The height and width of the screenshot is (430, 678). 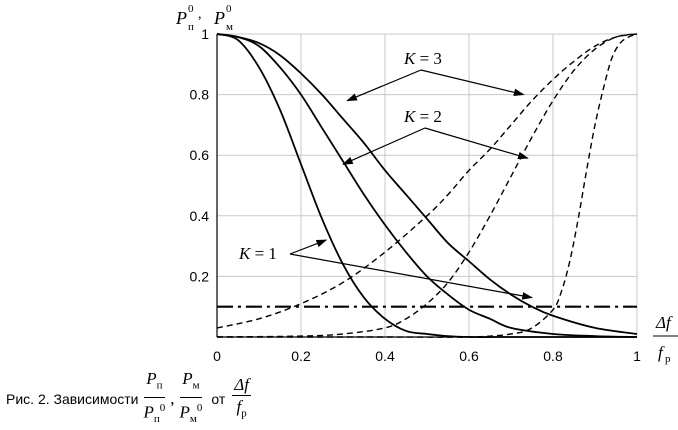 I want to click on x-tick-label-4: 0.8, so click(x=553, y=356).